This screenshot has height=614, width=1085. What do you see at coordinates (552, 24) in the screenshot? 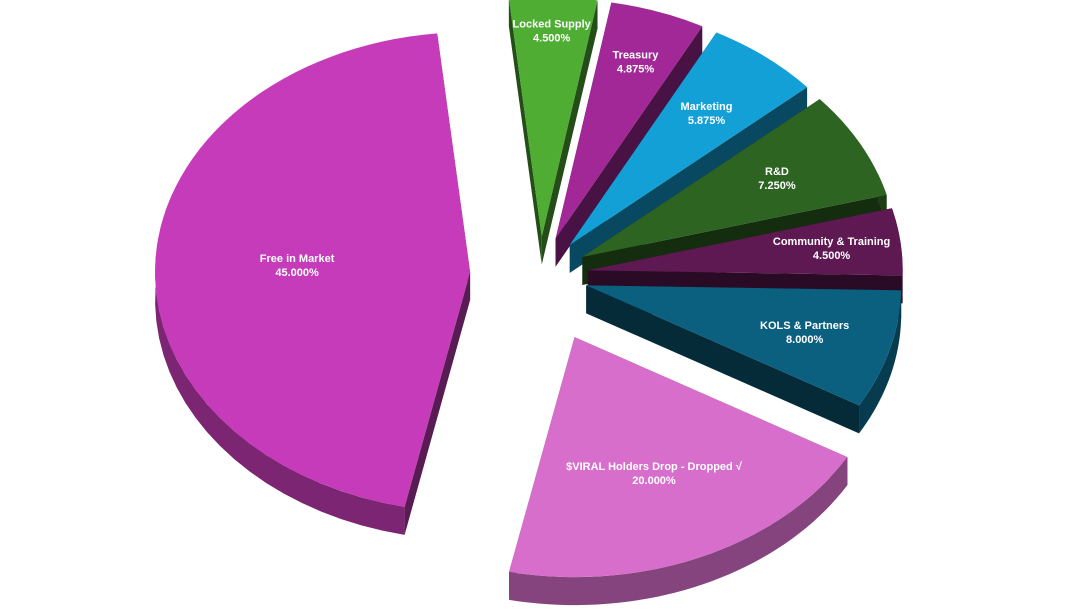
I see `slice-label: Locked Supply` at bounding box center [552, 24].